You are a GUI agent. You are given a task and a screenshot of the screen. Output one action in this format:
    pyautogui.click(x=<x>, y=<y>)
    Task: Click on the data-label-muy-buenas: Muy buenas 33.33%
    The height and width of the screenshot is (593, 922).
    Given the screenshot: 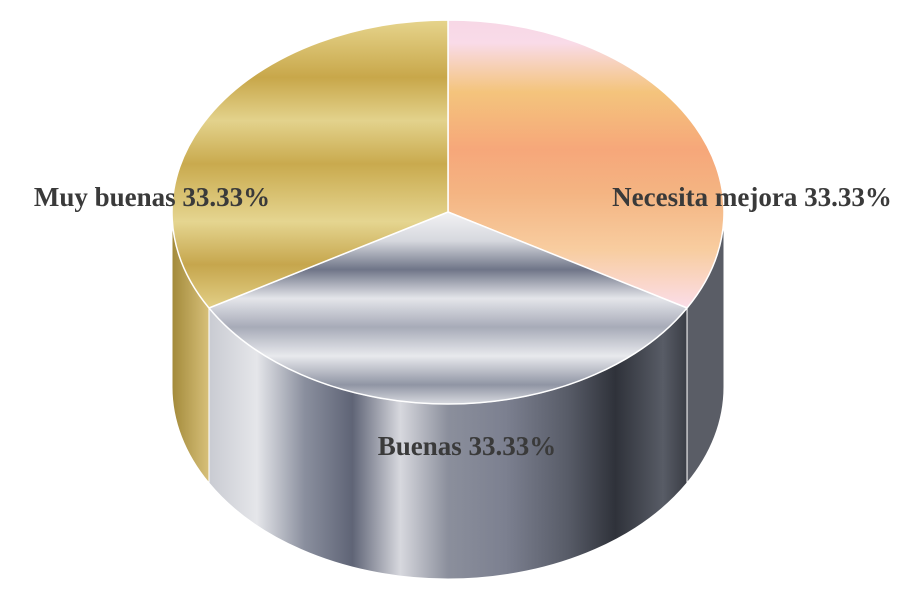 What is the action you would take?
    pyautogui.click(x=152, y=197)
    